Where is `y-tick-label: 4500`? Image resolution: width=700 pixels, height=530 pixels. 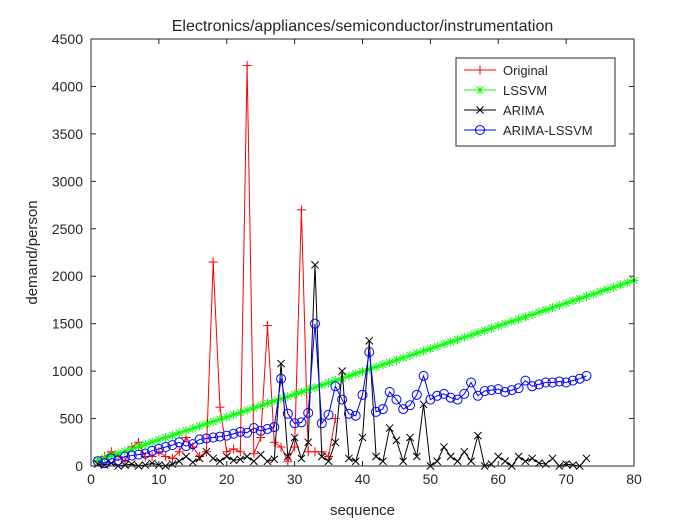
y-tick-label: 4500 is located at coordinates (67, 39).